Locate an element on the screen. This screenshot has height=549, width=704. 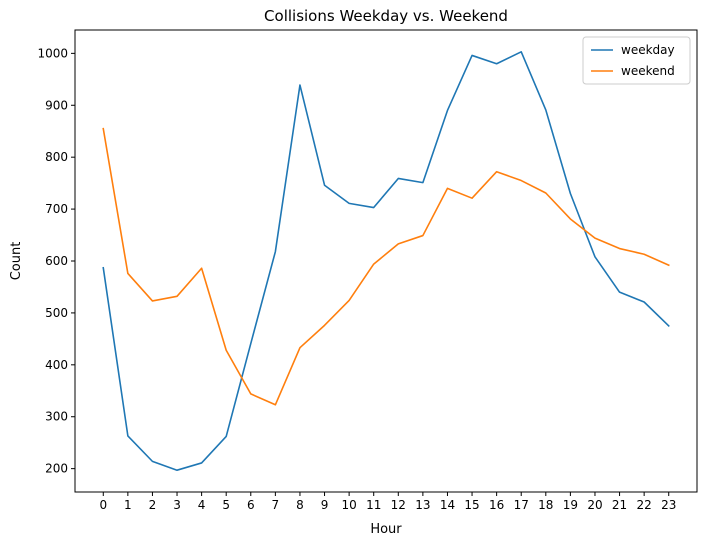
x-tick-label: 10 is located at coordinates (348, 505).